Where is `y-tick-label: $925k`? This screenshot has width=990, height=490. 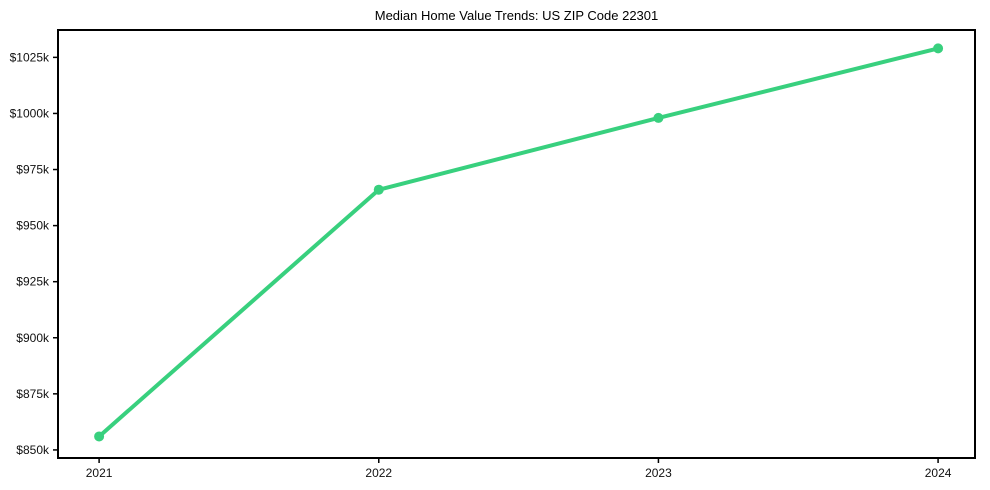 y-tick-label: $925k is located at coordinates (33, 282).